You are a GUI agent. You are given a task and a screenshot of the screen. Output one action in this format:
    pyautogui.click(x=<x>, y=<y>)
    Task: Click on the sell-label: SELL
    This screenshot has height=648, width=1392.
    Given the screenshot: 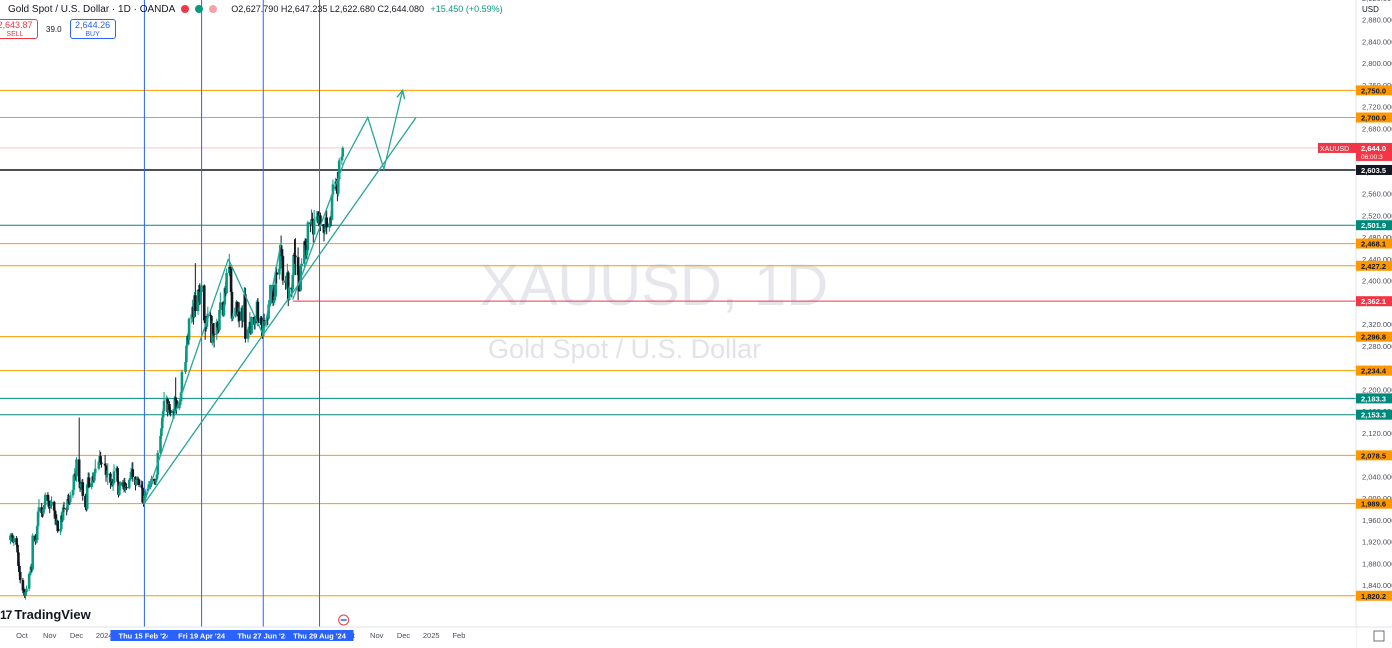 What is the action you would take?
    pyautogui.click(x=15, y=34)
    